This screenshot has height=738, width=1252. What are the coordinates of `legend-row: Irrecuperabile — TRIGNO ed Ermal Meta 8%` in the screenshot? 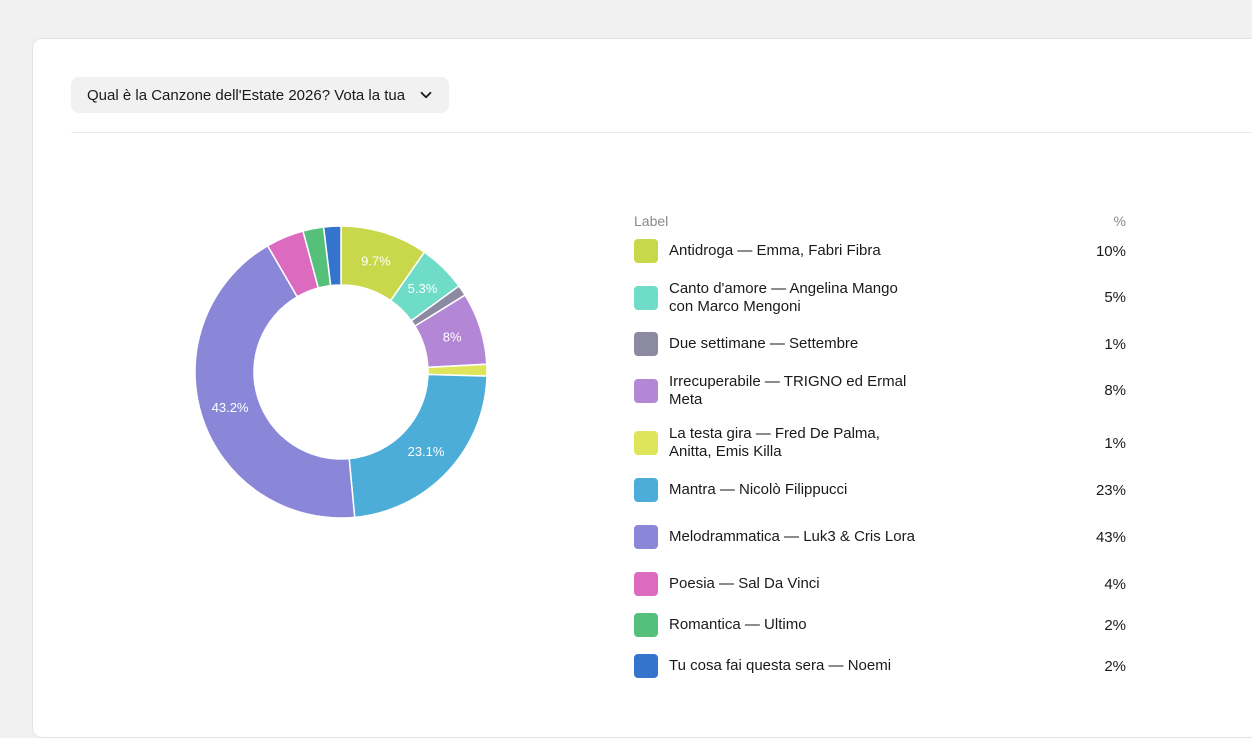 It's located at (880, 390).